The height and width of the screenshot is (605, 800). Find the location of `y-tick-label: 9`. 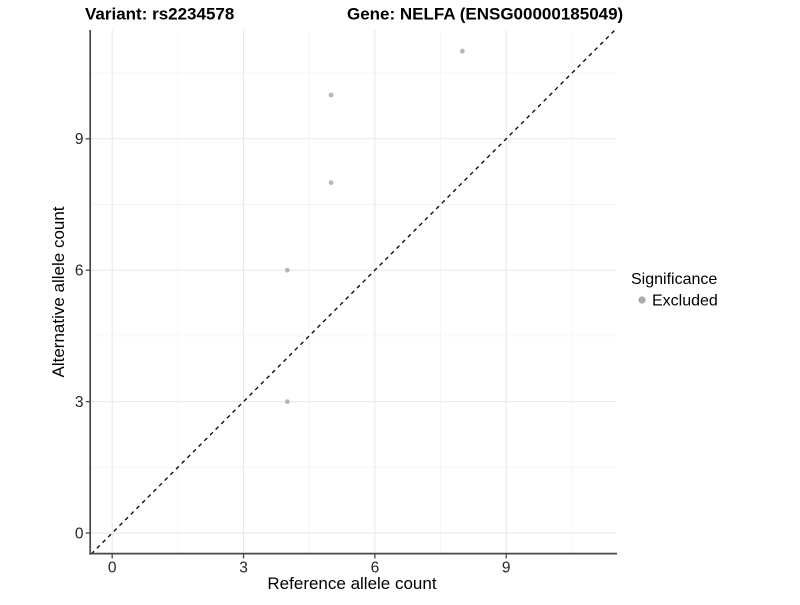

y-tick-label: 9 is located at coordinates (79, 139).